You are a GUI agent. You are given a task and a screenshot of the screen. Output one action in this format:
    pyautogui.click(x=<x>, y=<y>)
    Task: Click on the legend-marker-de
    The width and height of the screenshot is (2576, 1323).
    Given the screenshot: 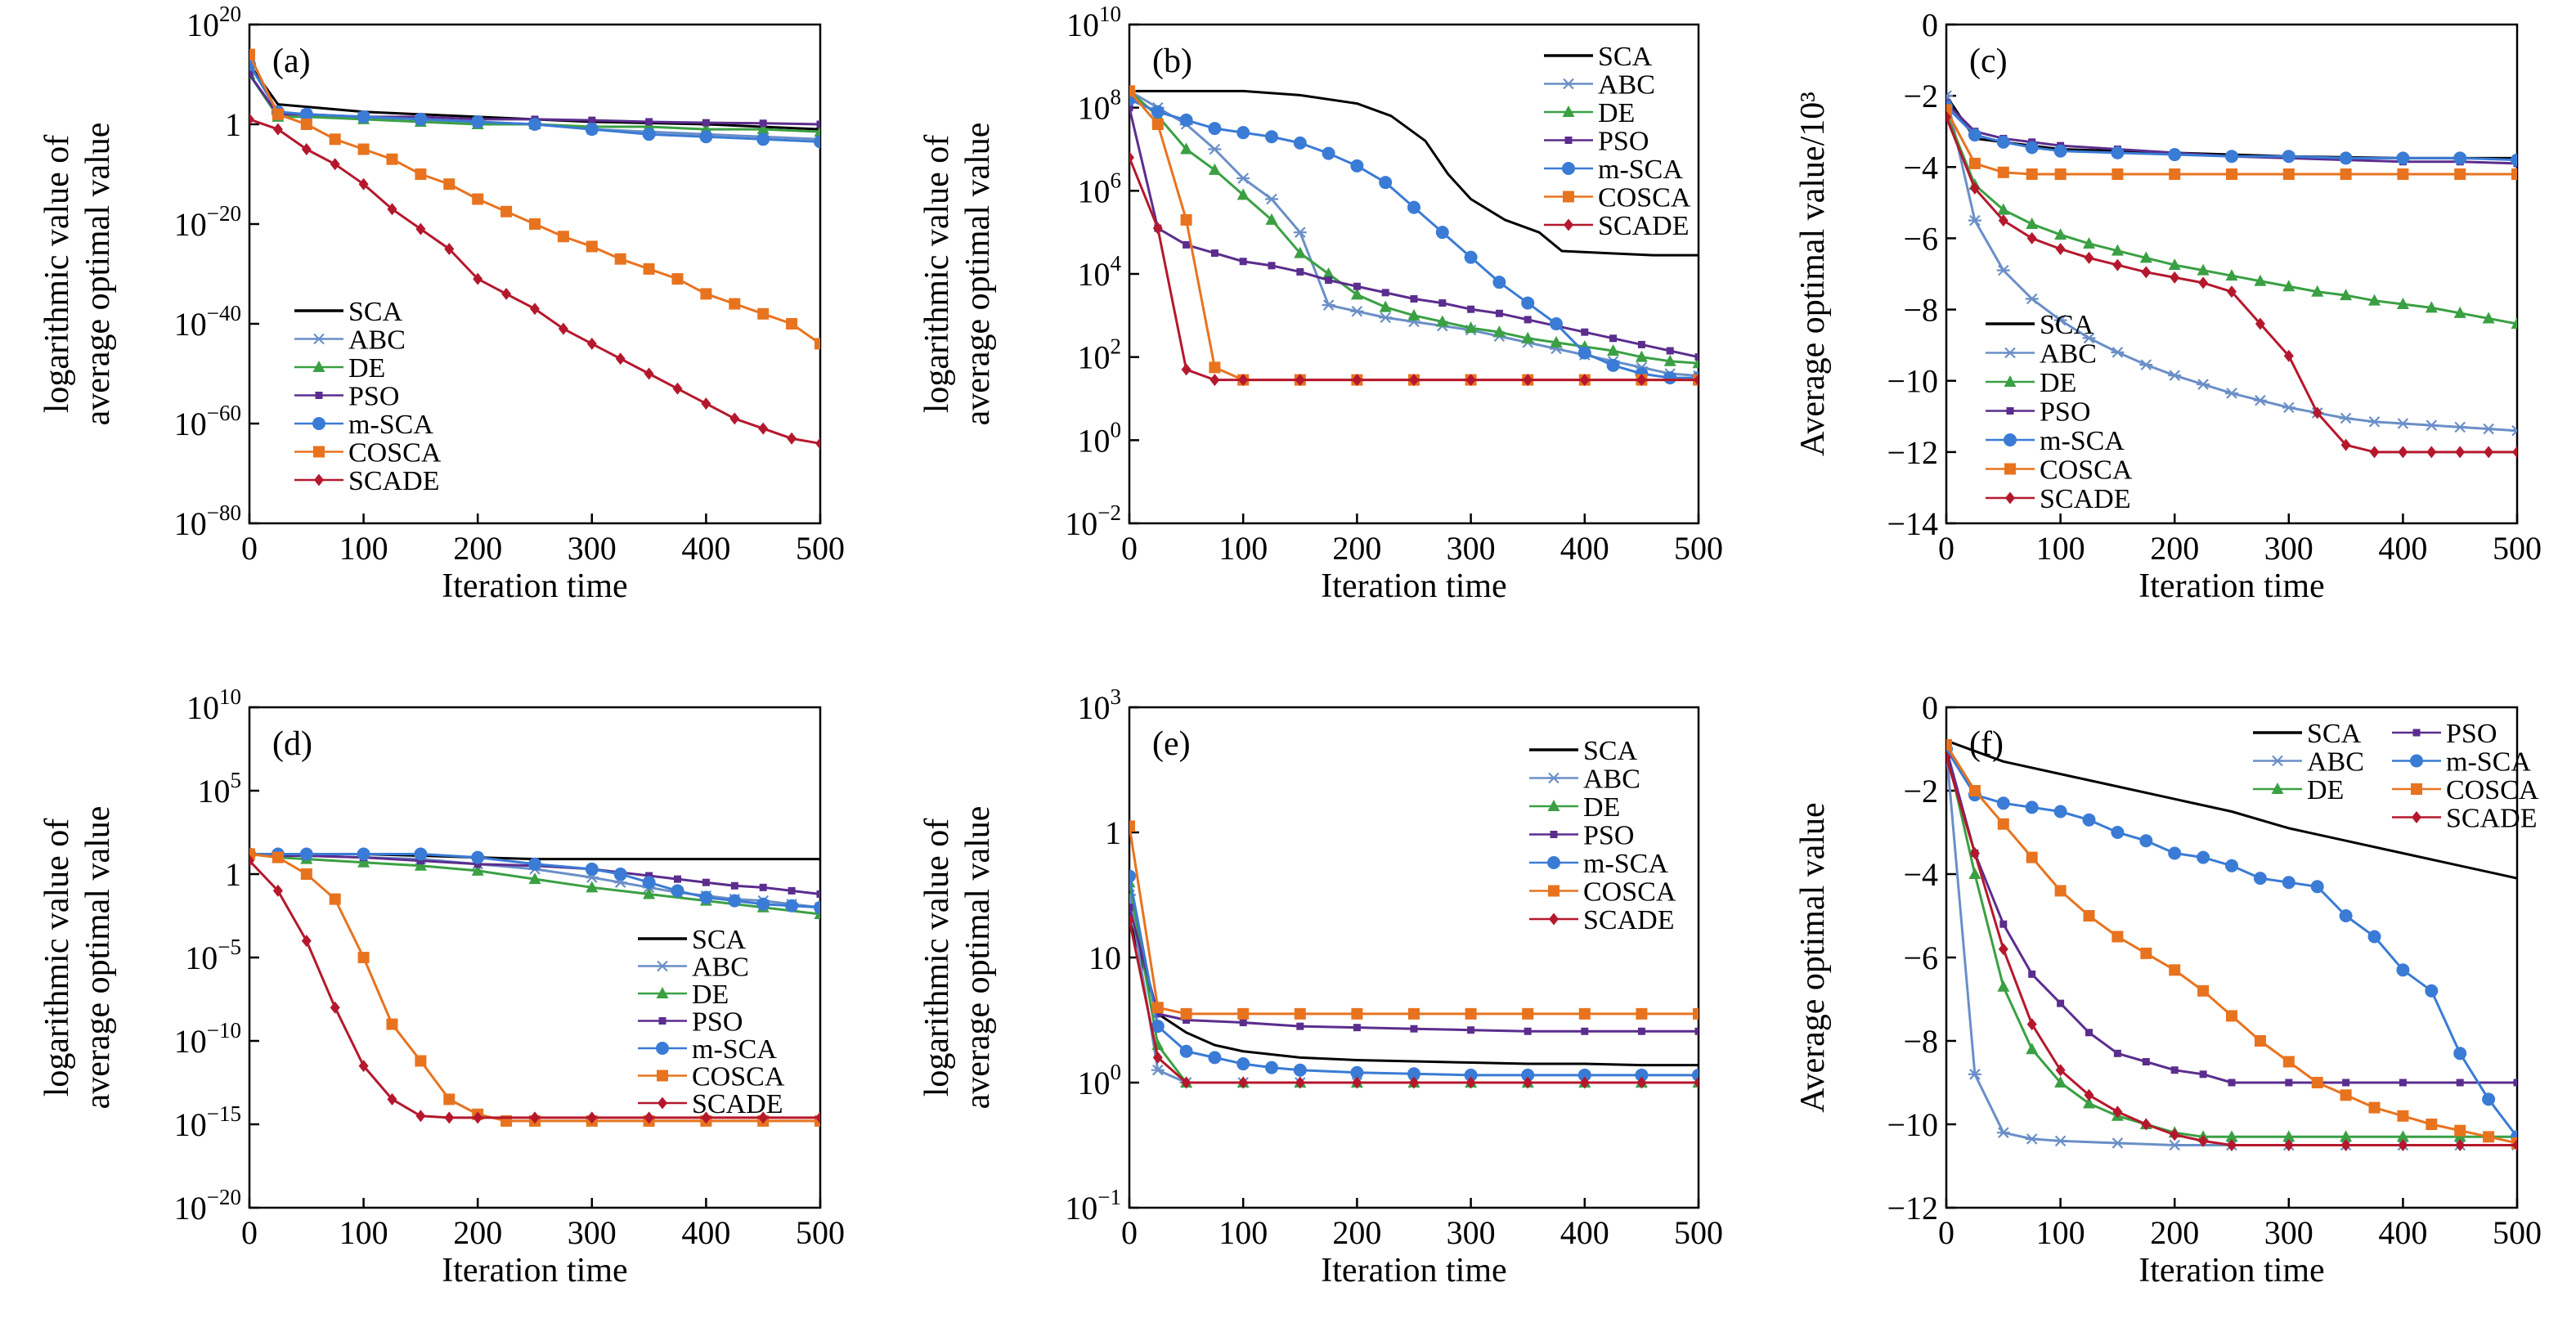 What is the action you would take?
    pyautogui.click(x=2011, y=381)
    